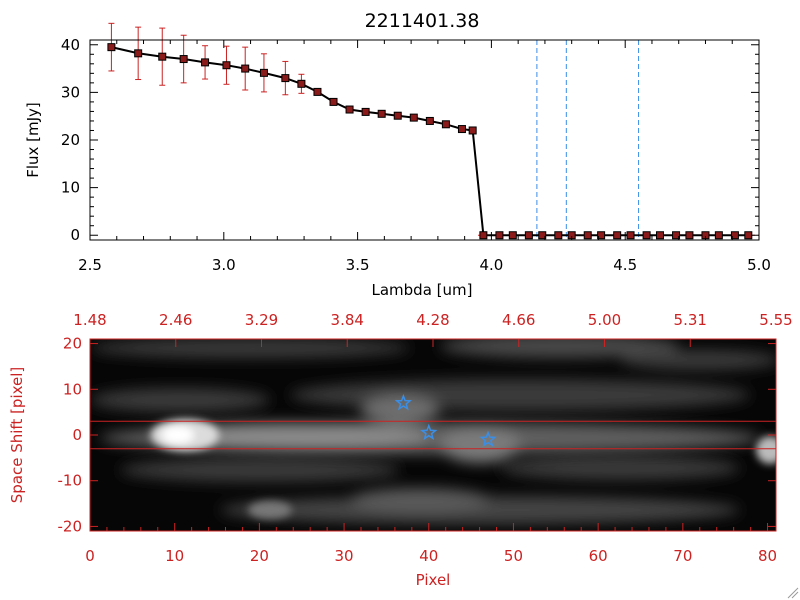 The image size is (800, 600). Describe the element at coordinates (433, 580) in the screenshot. I see `image-x-label: Pixel` at that location.